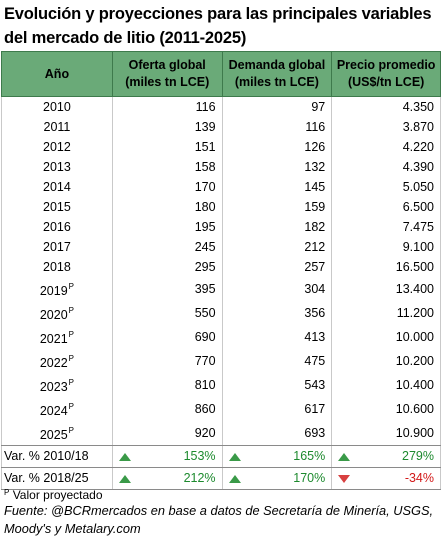  What do you see at coordinates (167, 478) in the screenshot?
I see `variation-cell: 212%` at bounding box center [167, 478].